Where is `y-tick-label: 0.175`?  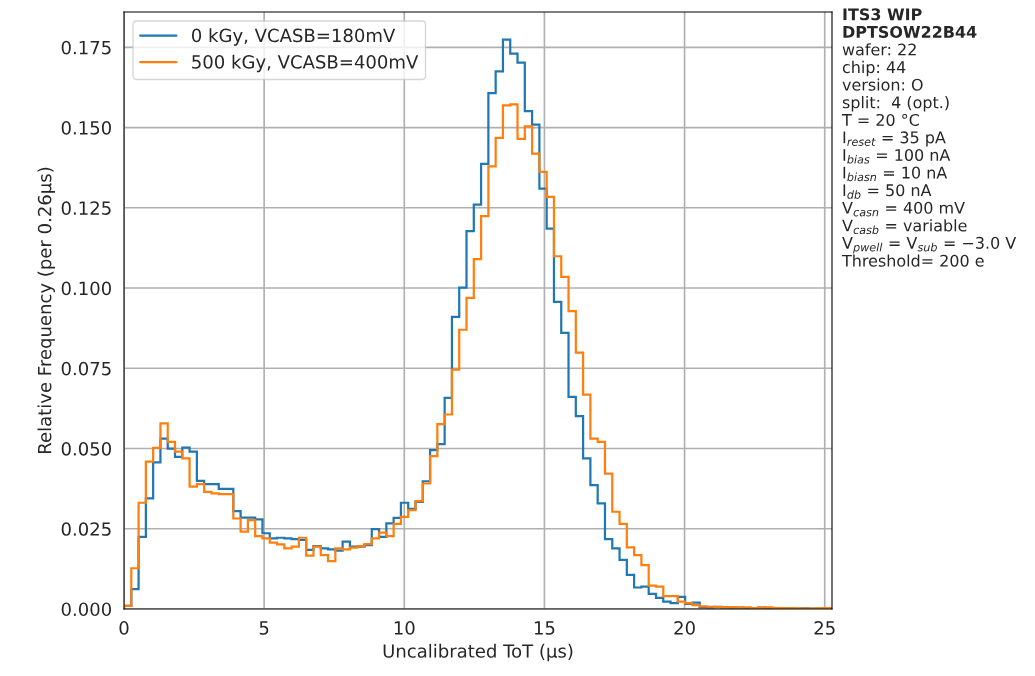 y-tick-label: 0.175 is located at coordinates (86, 47).